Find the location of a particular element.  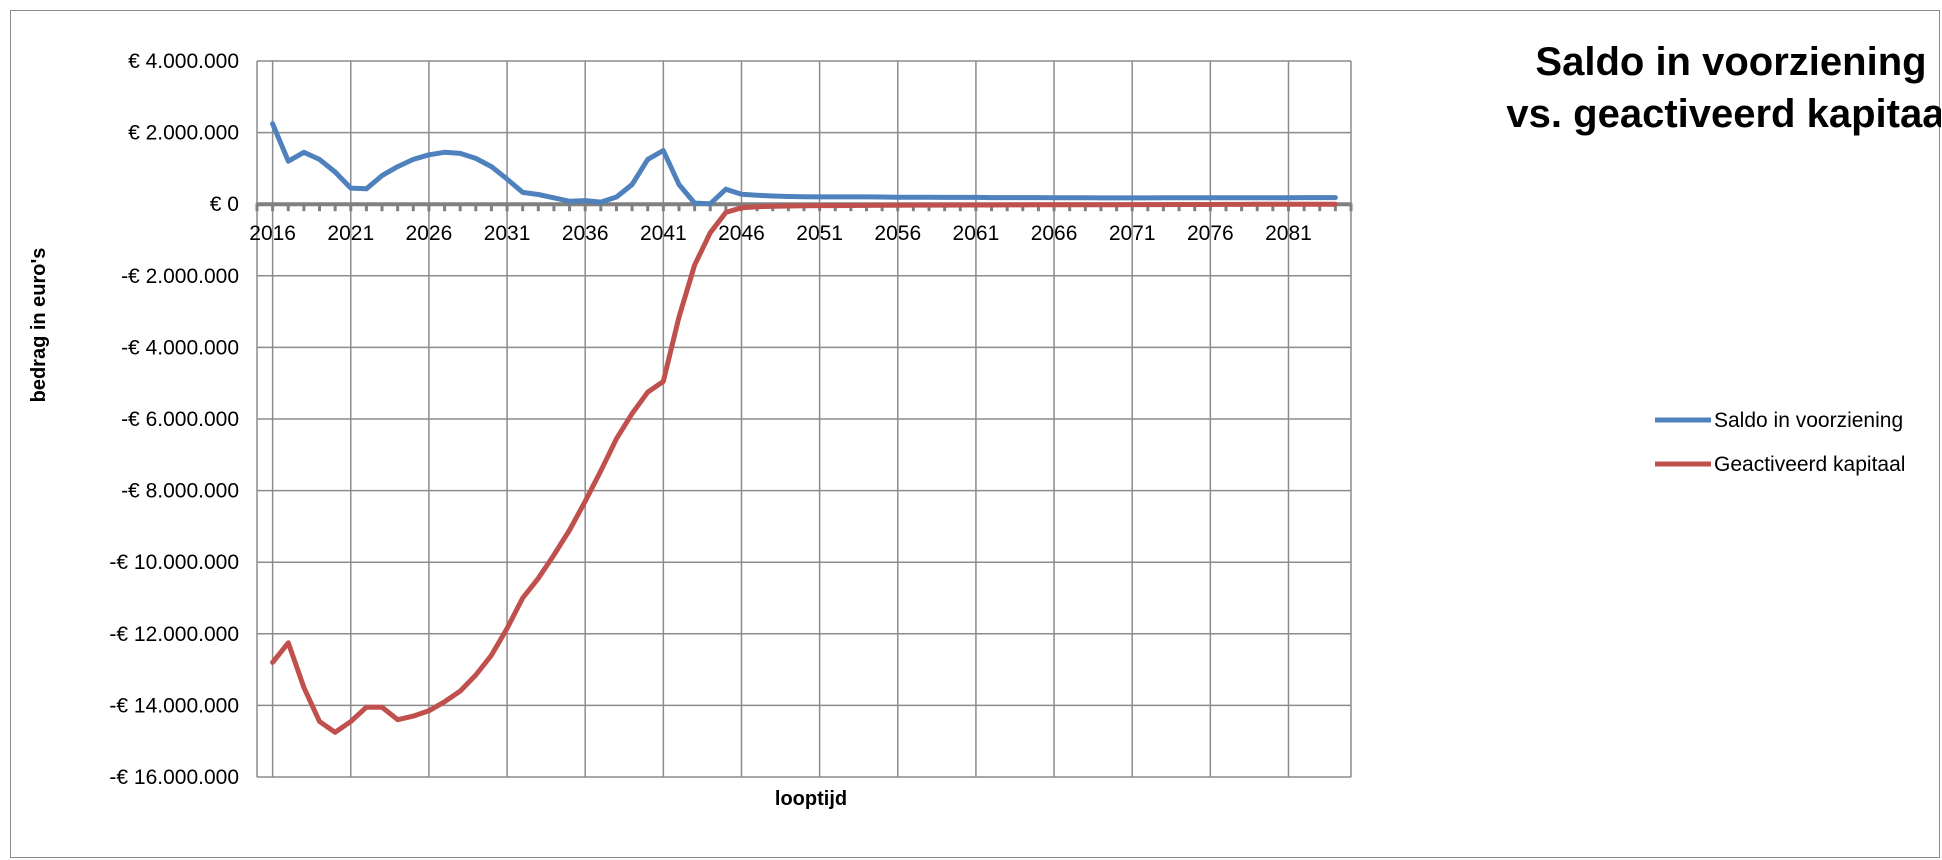

x-tick-label: 2061 is located at coordinates (976, 233).